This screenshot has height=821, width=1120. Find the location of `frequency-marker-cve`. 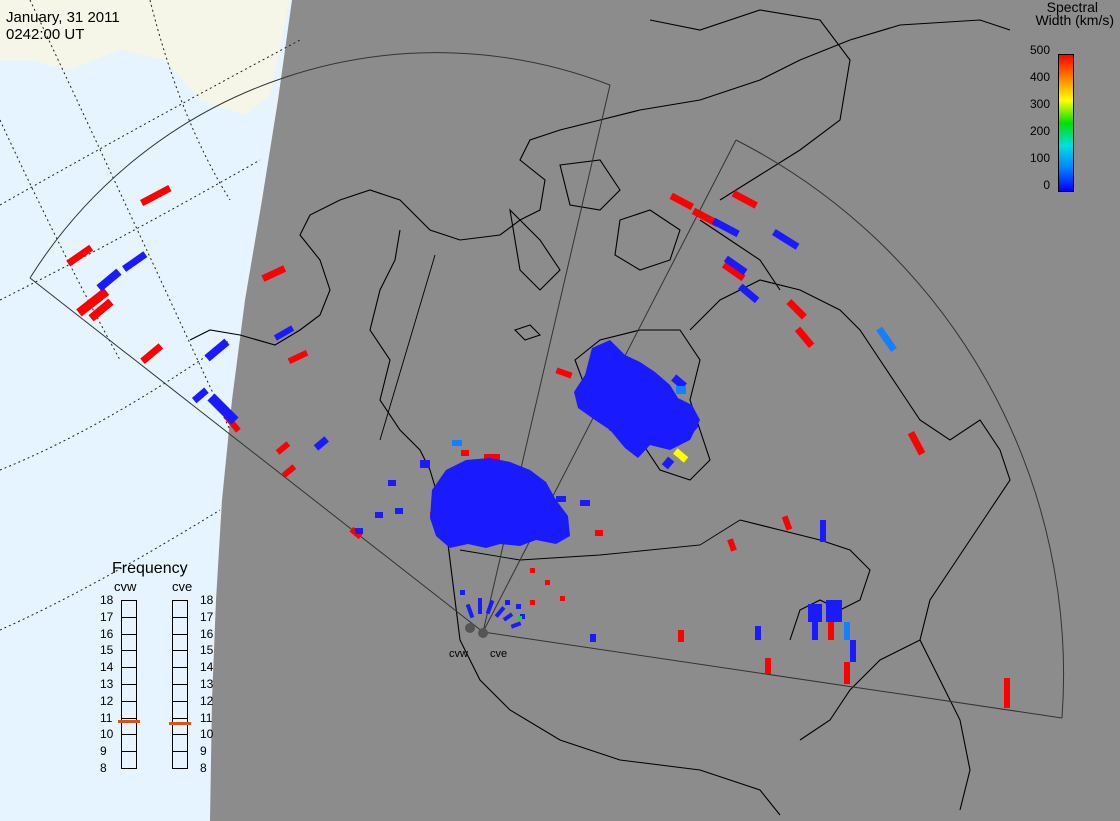

frequency-marker-cve is located at coordinates (180, 723).